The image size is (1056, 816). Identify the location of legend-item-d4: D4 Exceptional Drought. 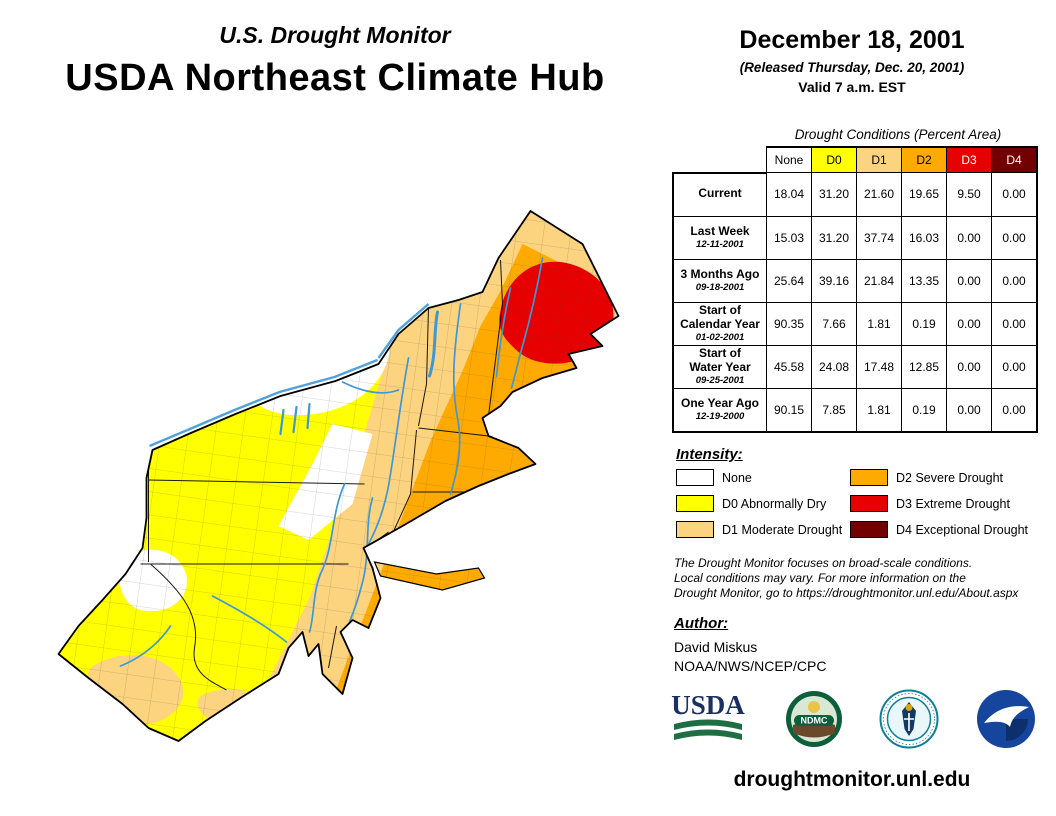
(939, 529).